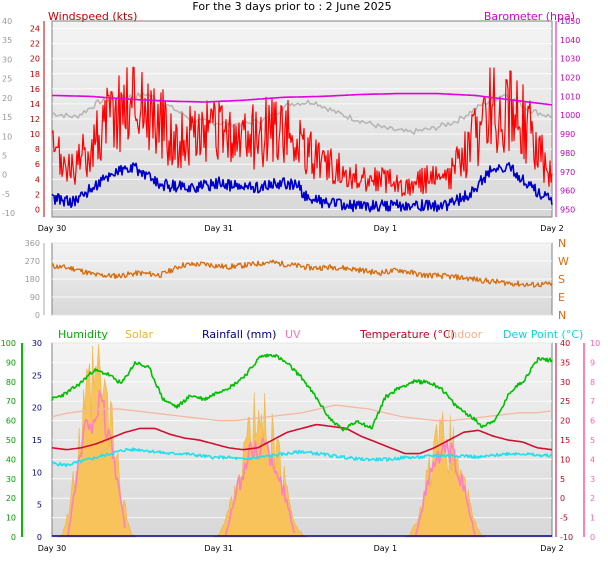 The image size is (608, 561). Describe the element at coordinates (11, 518) in the screenshot. I see `humidity-tick-label: 10` at that location.